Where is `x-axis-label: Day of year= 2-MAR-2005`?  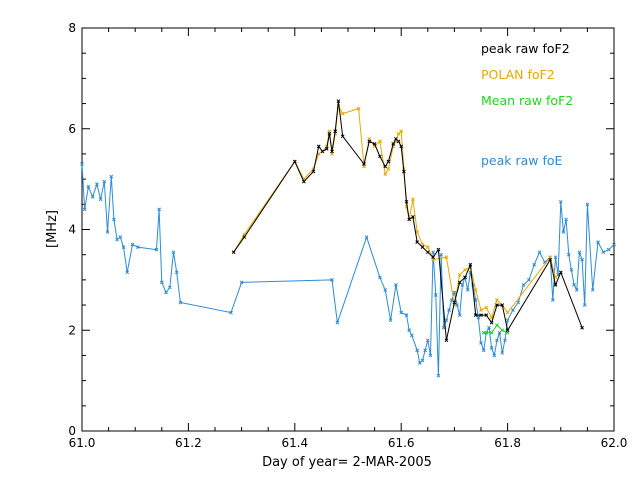
x-axis-label: Day of year= 2-MAR-2005 is located at coordinates (347, 462).